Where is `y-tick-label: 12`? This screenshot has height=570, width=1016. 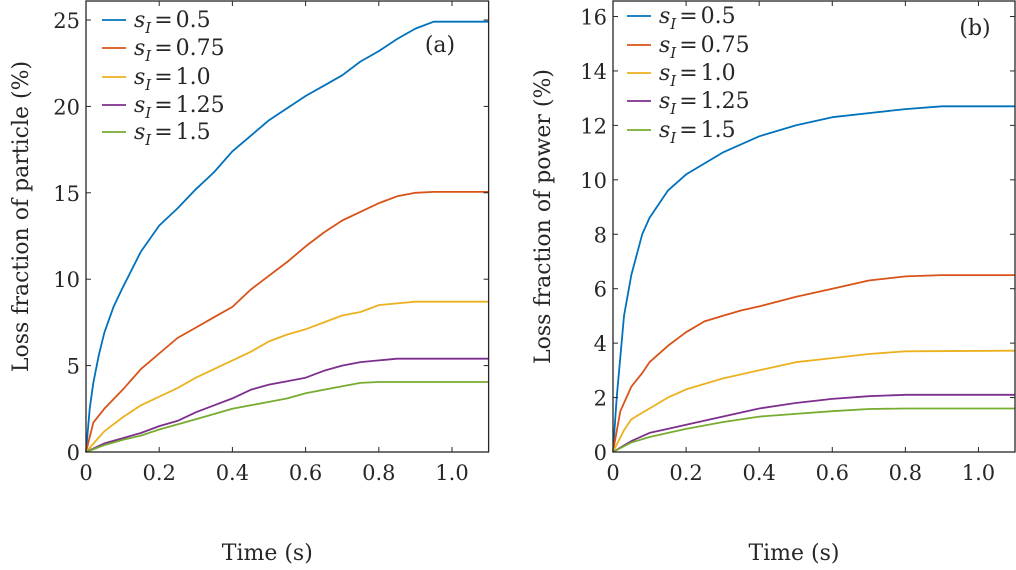
y-tick-label: 12 is located at coordinates (593, 126).